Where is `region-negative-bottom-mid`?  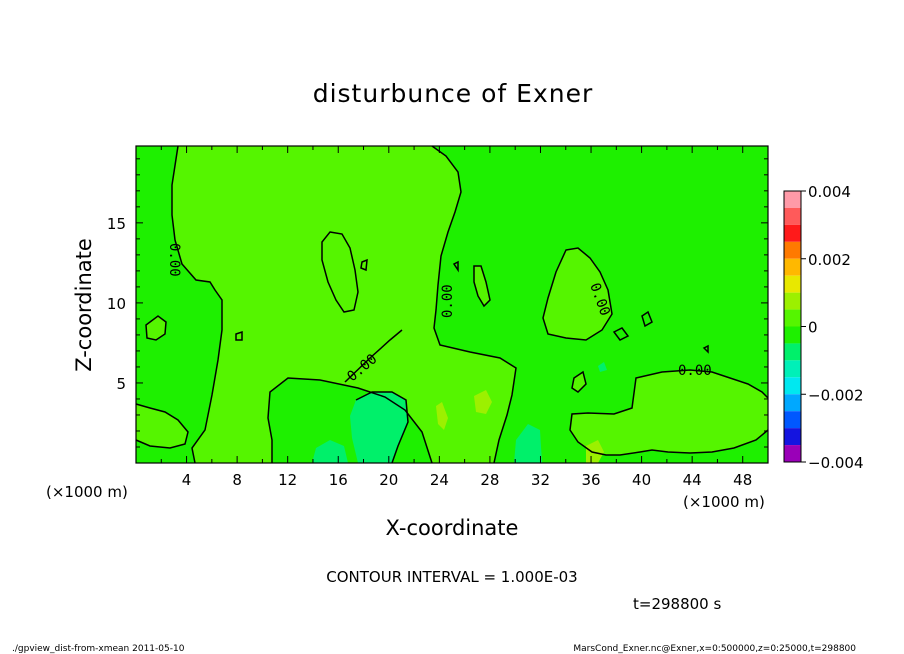 region-negative-bottom-mid is located at coordinates (528, 443).